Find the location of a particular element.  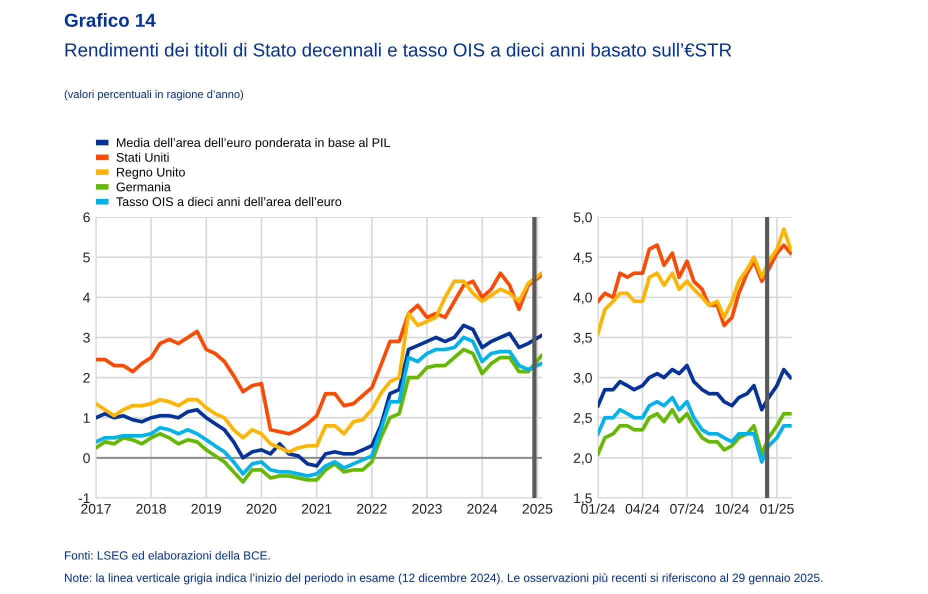

x-tick-label: 10/24 is located at coordinates (732, 509).